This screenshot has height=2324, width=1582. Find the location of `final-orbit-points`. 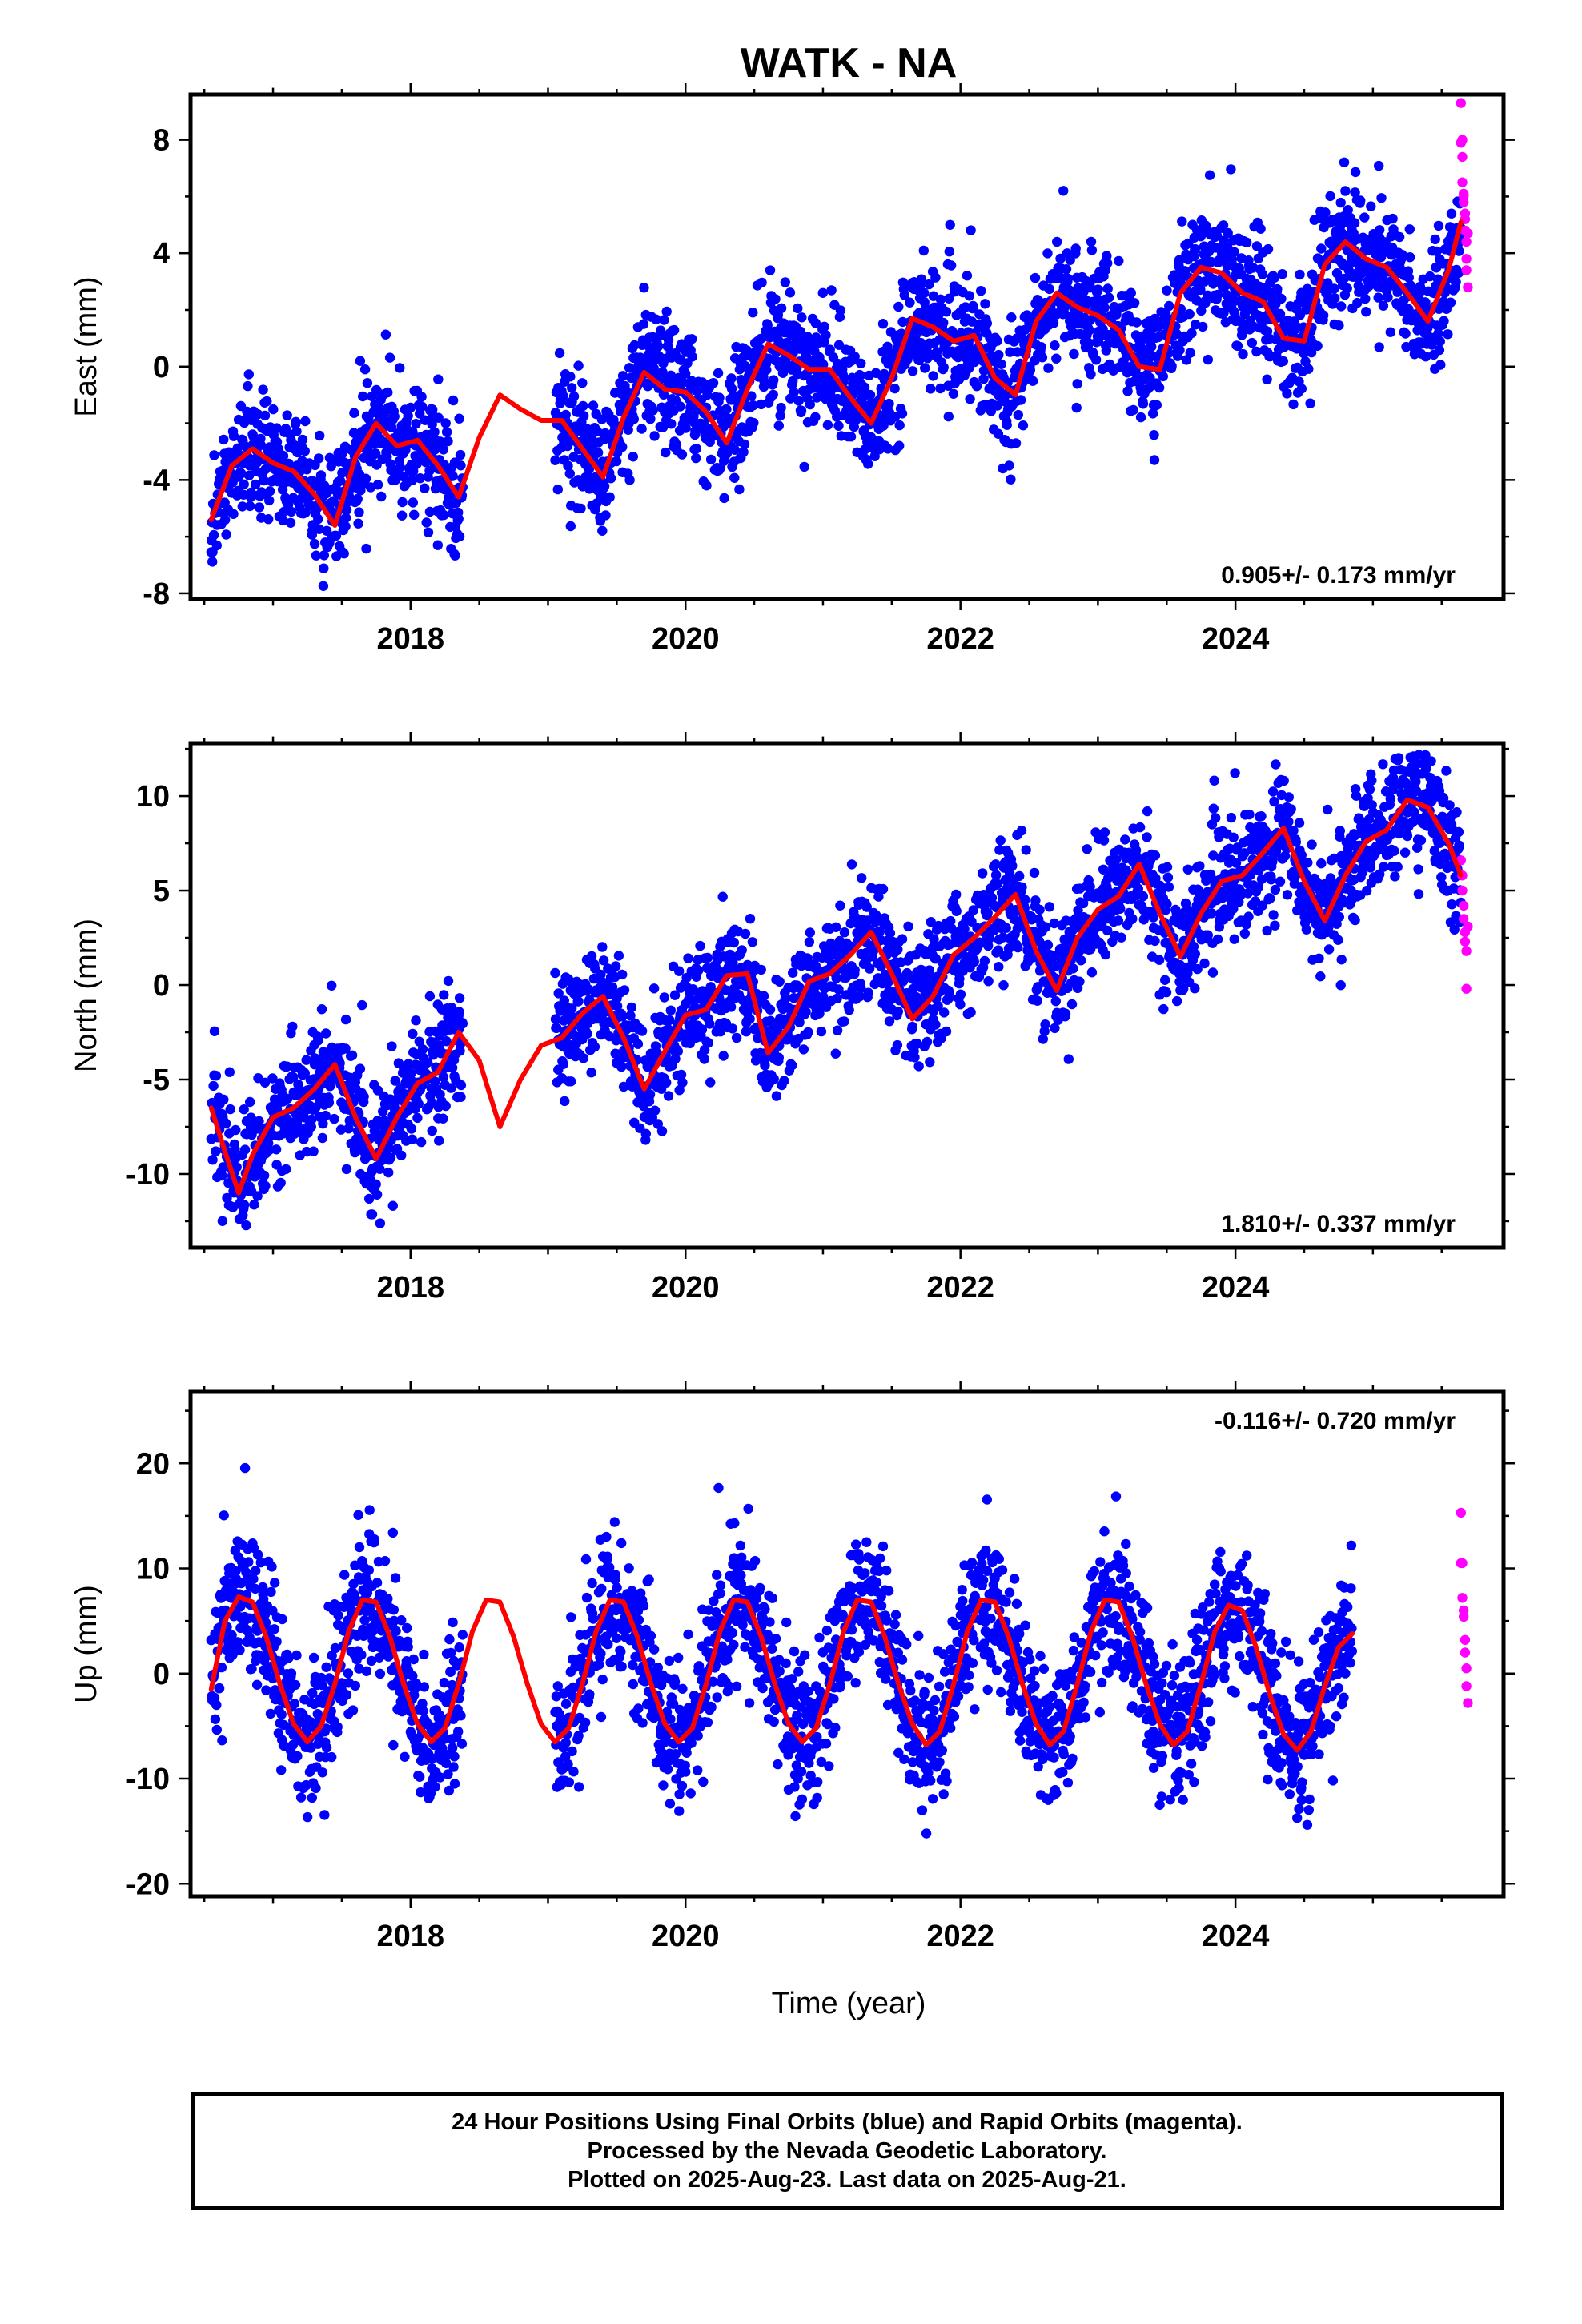

final-orbit-points is located at coordinates (836, 374).